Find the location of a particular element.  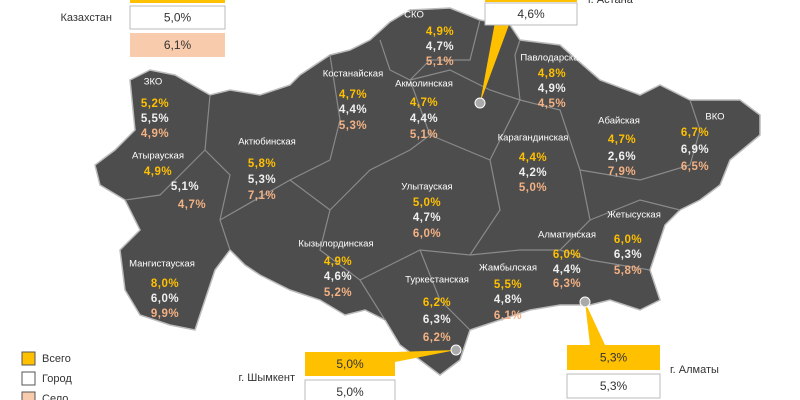

box-value: 4,6% is located at coordinates (531, 14).